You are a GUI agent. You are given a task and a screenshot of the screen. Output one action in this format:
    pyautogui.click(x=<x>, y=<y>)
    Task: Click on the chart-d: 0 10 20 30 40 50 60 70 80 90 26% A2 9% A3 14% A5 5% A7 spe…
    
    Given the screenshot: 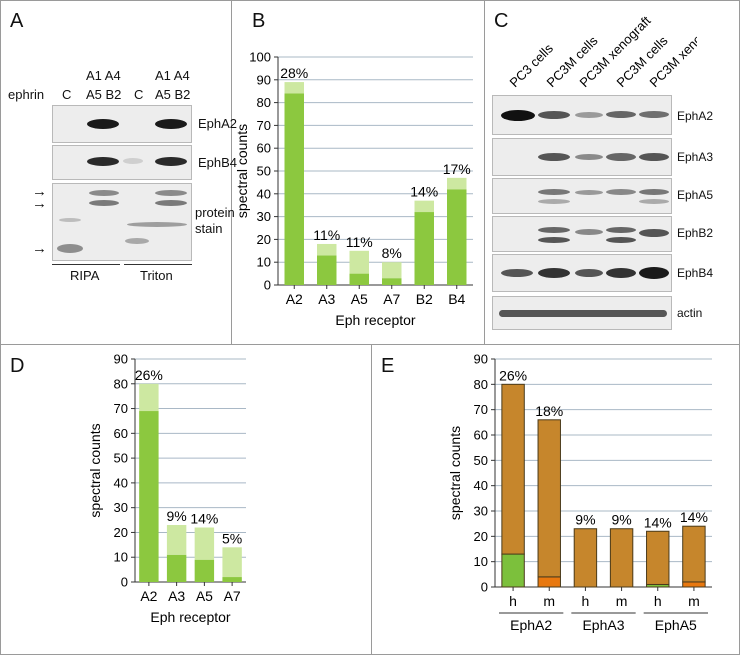 What is the action you would take?
    pyautogui.click(x=166, y=488)
    